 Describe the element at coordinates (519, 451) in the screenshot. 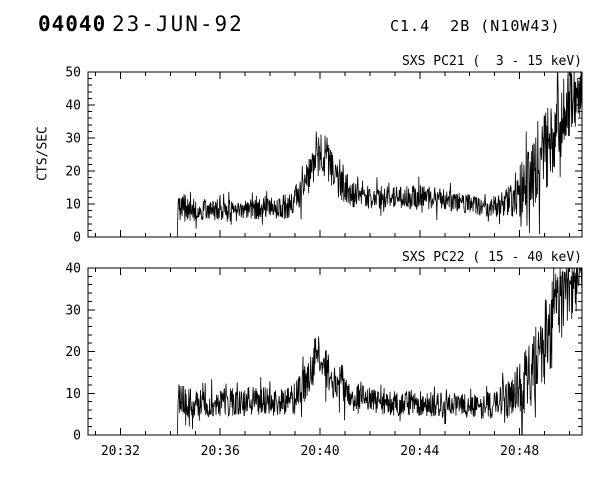

I see `x-tick-label: 20:48` at that location.